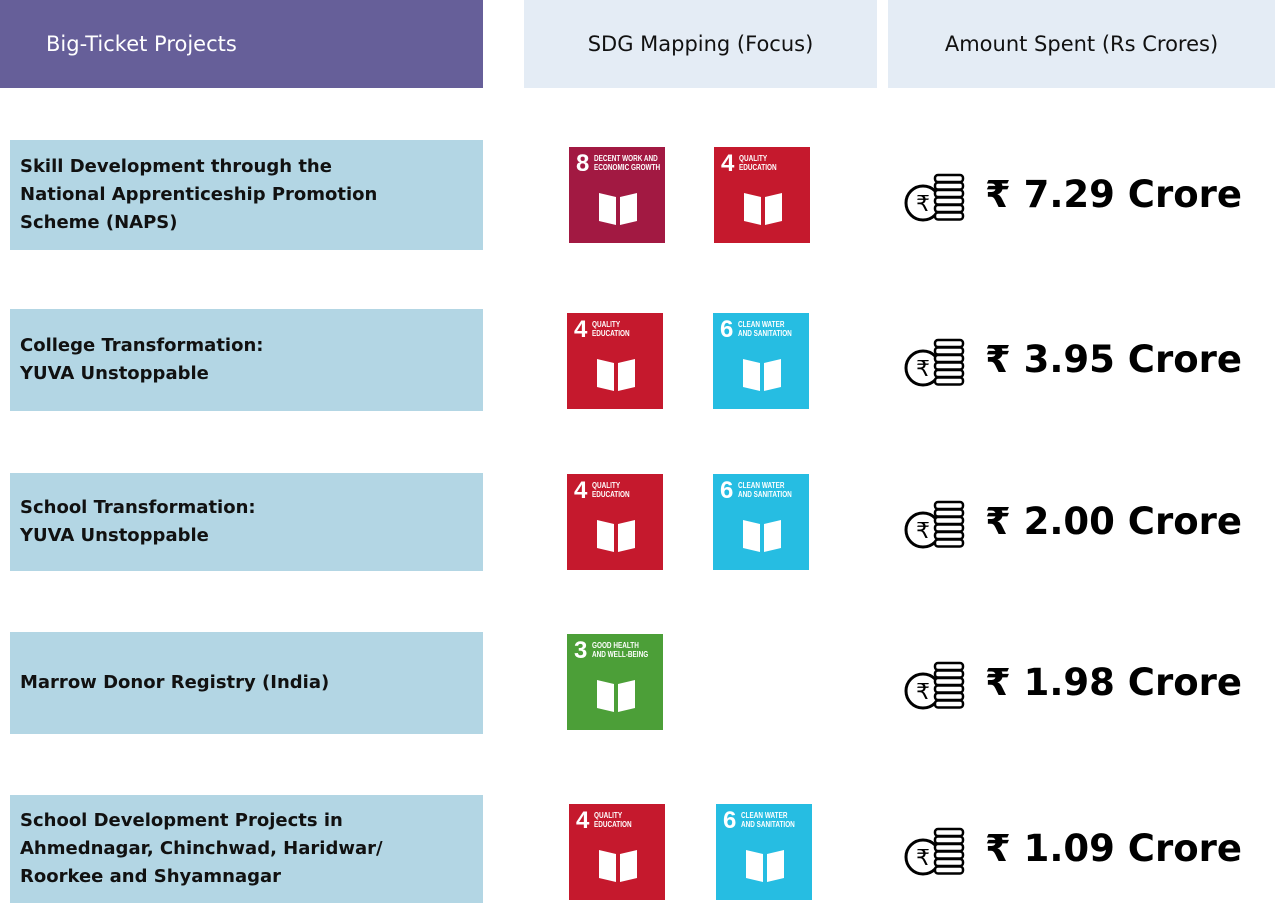 This screenshot has height=909, width=1275. I want to click on sdg-icon: 8 DECENT WORK AND ECONOMIC GROWTH, so click(617, 195).